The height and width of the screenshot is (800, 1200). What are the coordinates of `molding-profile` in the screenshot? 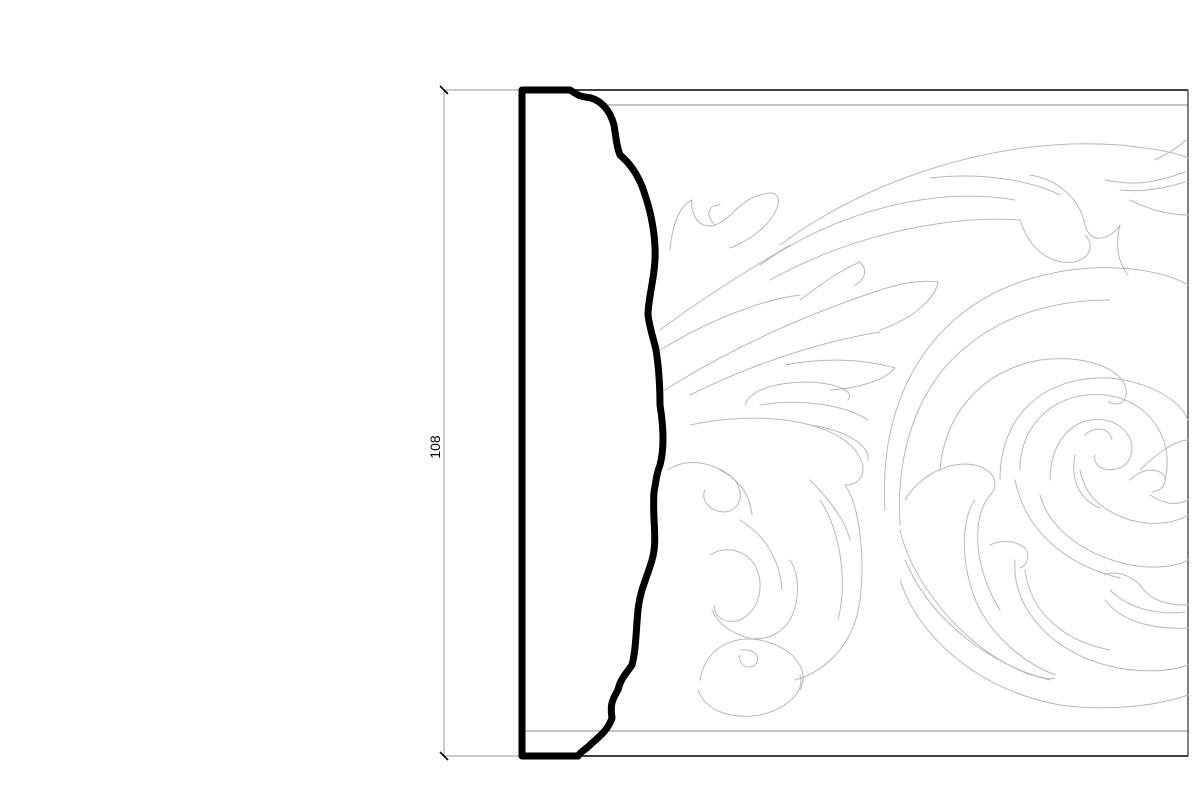 It's located at (592, 423).